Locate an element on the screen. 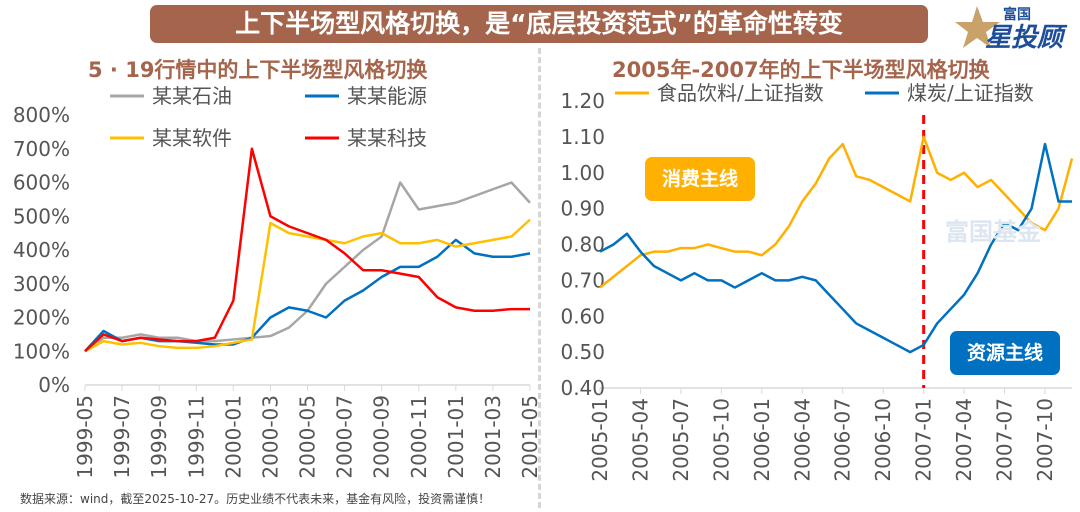  x-tick-label: 2006-07 is located at coordinates (843, 440).